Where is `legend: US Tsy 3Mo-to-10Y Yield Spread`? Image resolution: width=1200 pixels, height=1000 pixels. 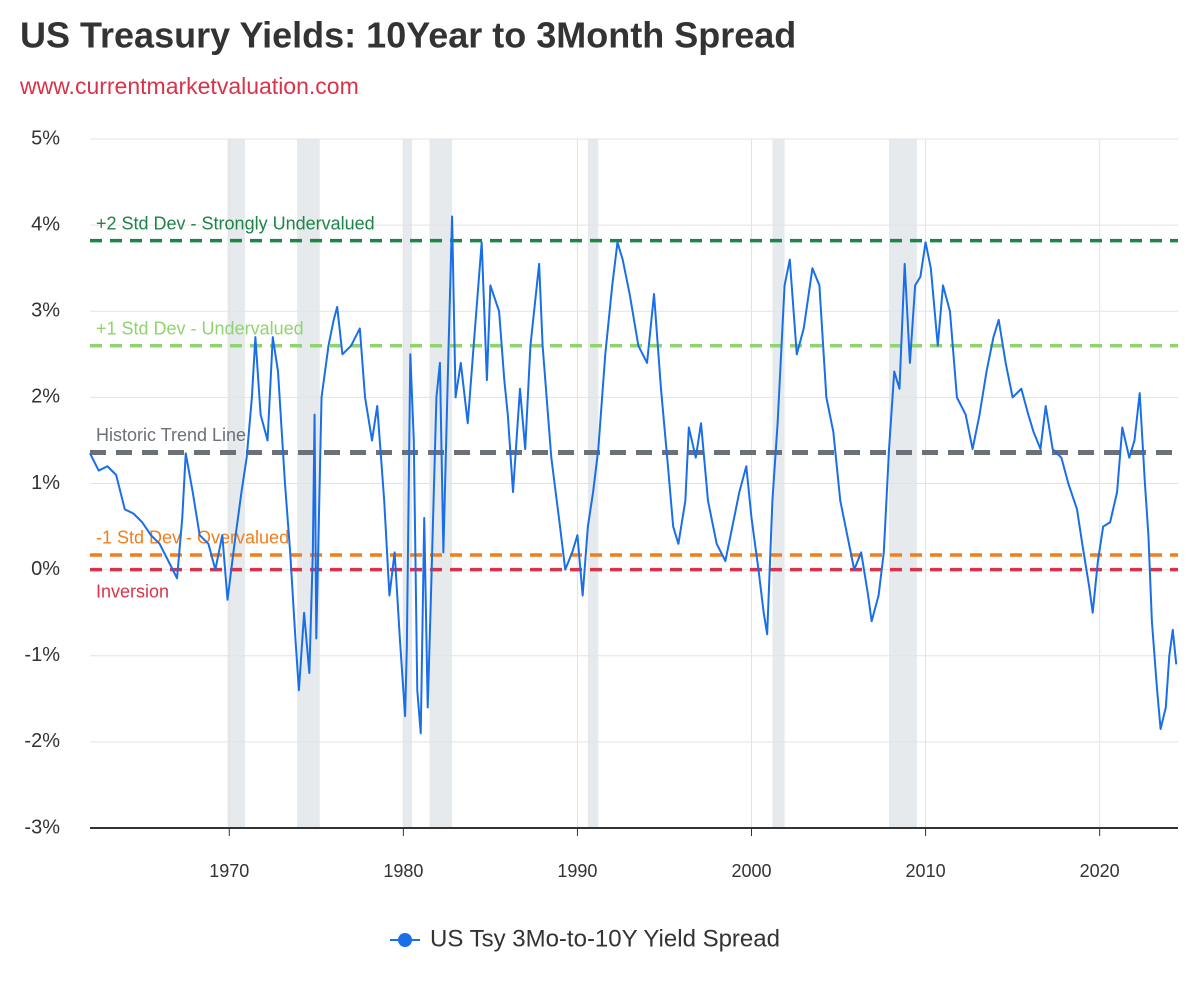 legend: US Tsy 3Mo-to-10Y Yield Spread is located at coordinates (585, 938).